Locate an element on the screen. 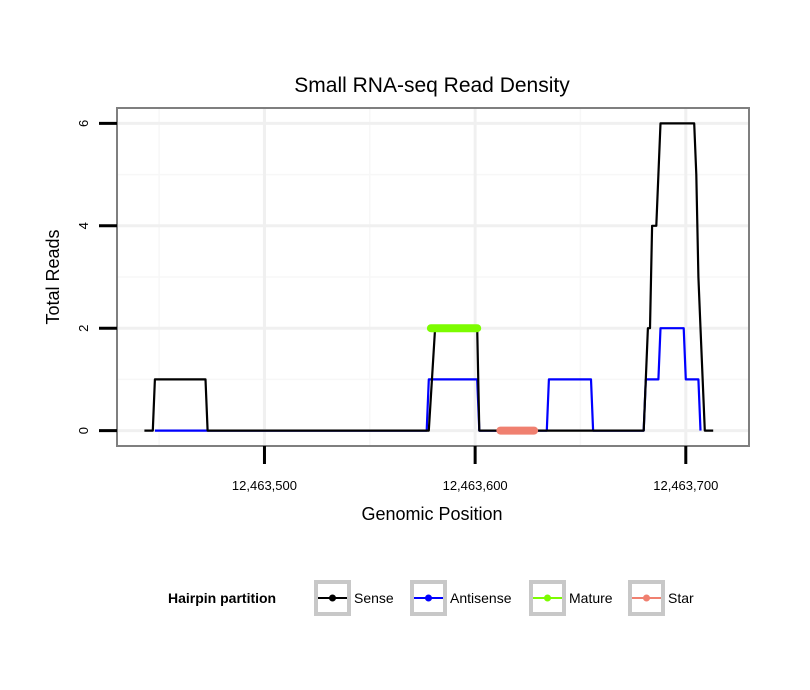  legend-entry-sense: Sense is located at coordinates (354, 598).